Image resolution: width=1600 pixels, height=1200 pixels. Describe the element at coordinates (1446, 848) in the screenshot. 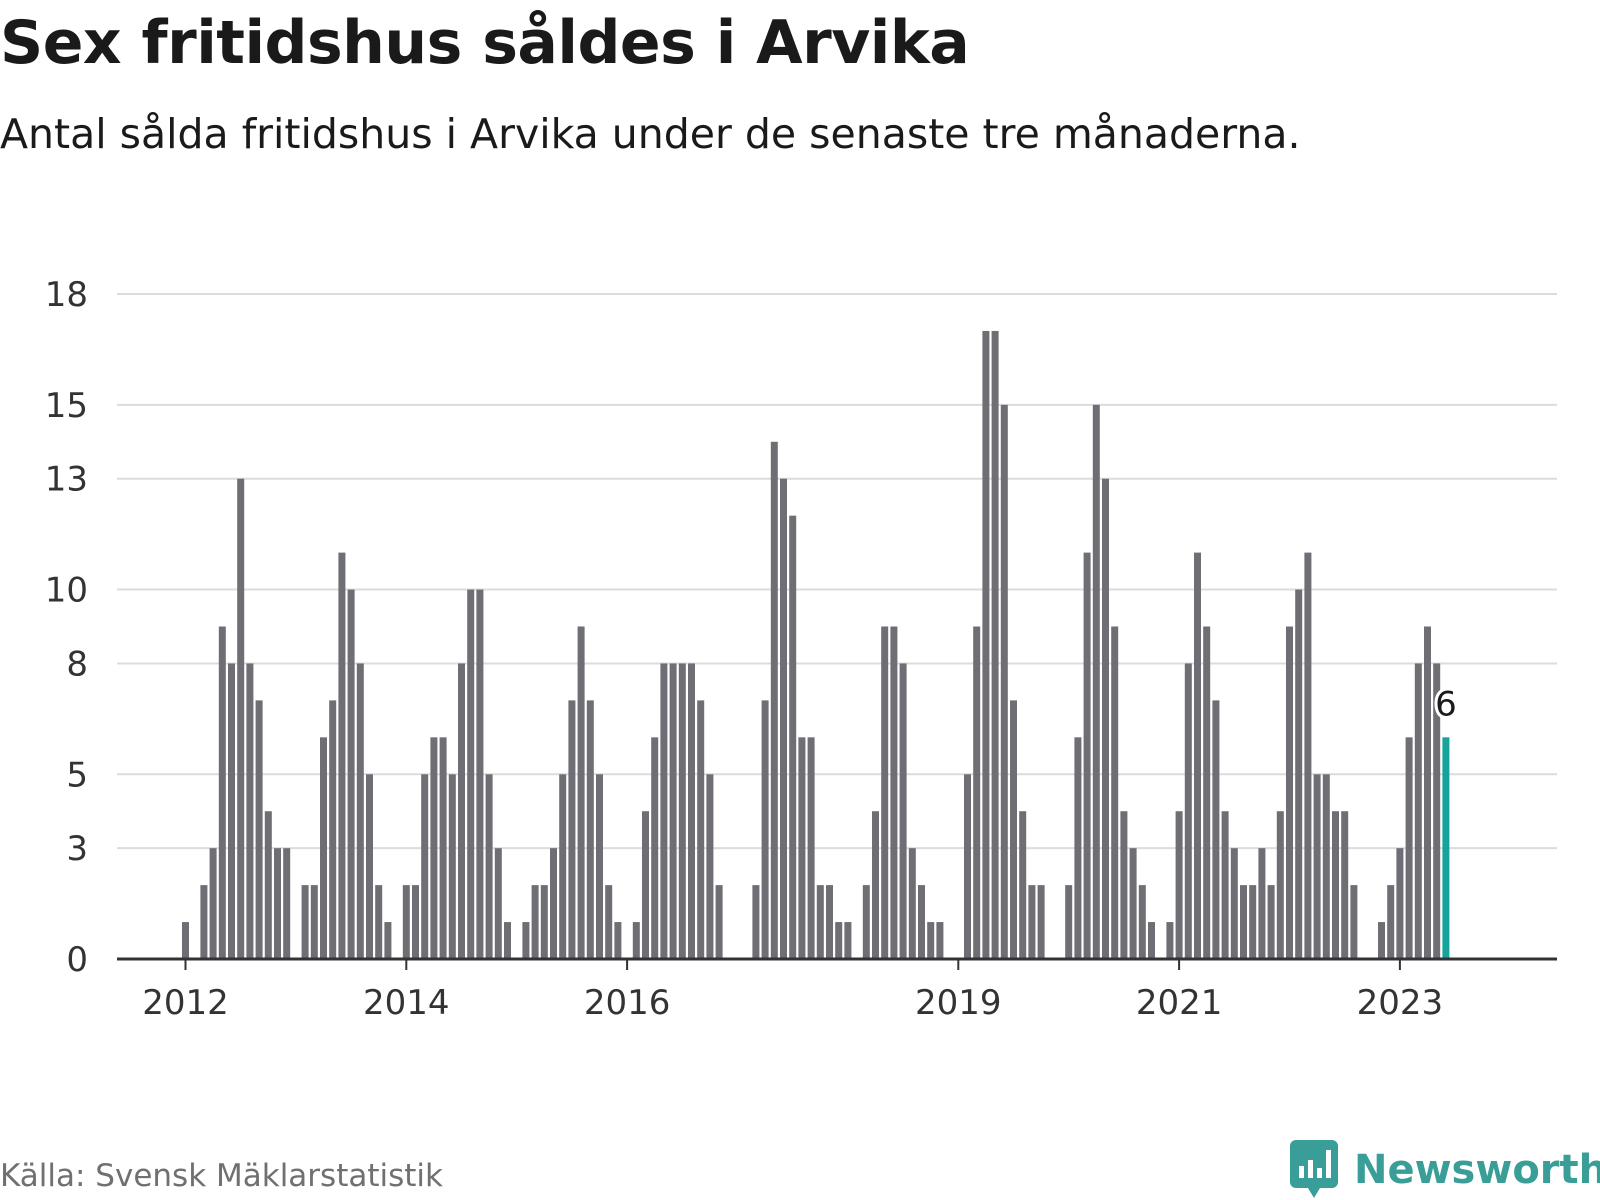

I see `highlight-bar` at that location.